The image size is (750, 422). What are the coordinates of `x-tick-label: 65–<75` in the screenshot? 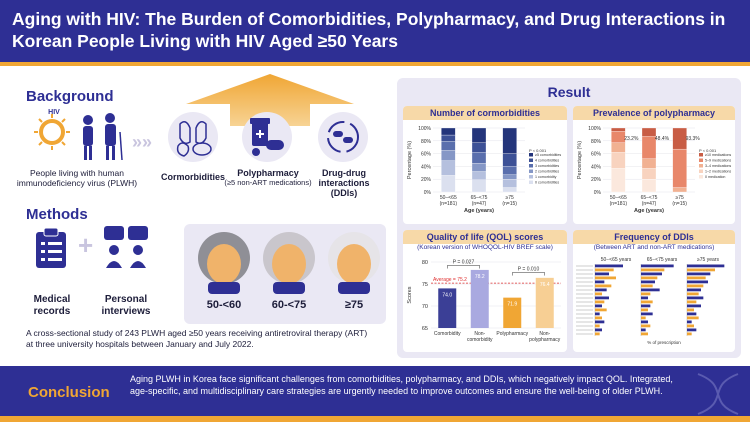 It's located at (649, 198).